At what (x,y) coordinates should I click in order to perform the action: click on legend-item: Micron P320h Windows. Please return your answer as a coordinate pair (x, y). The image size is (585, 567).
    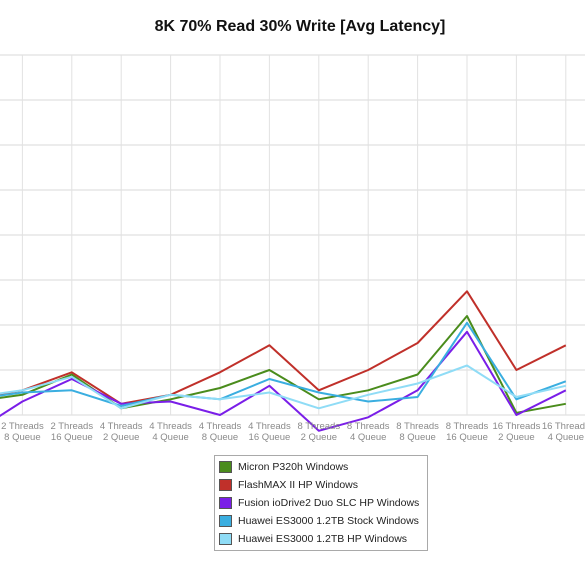
    Looking at the image, I should click on (321, 467).